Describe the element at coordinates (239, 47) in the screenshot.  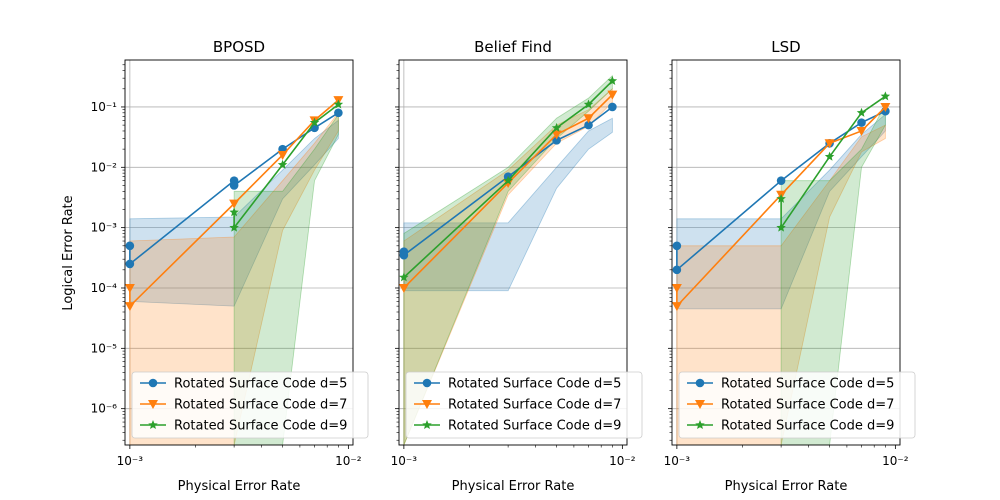
I see `chart-title: BPOSD` at that location.